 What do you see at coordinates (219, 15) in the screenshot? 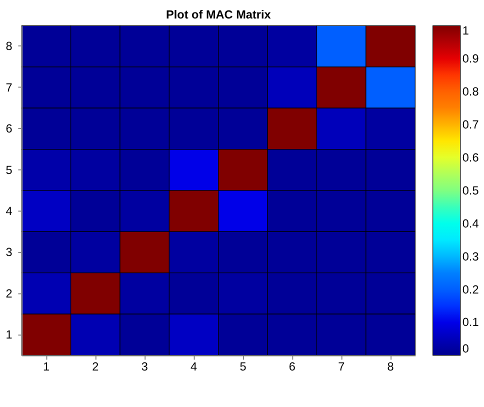
I see `chart-title: Plot of MAC Matrix` at bounding box center [219, 15].